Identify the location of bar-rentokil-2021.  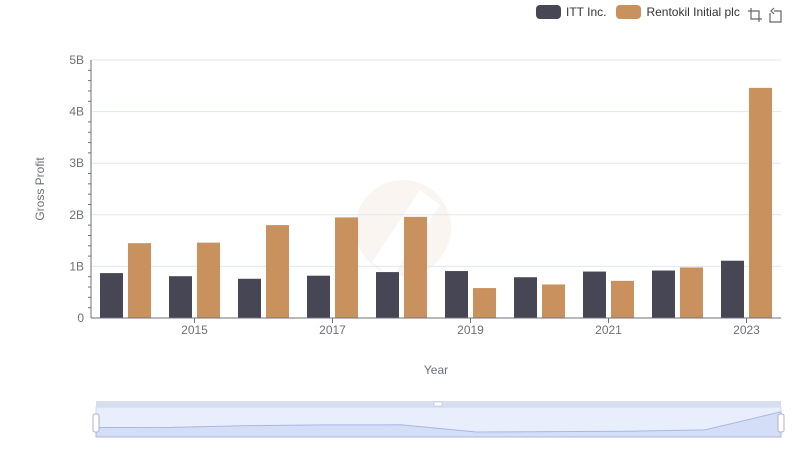
(622, 299).